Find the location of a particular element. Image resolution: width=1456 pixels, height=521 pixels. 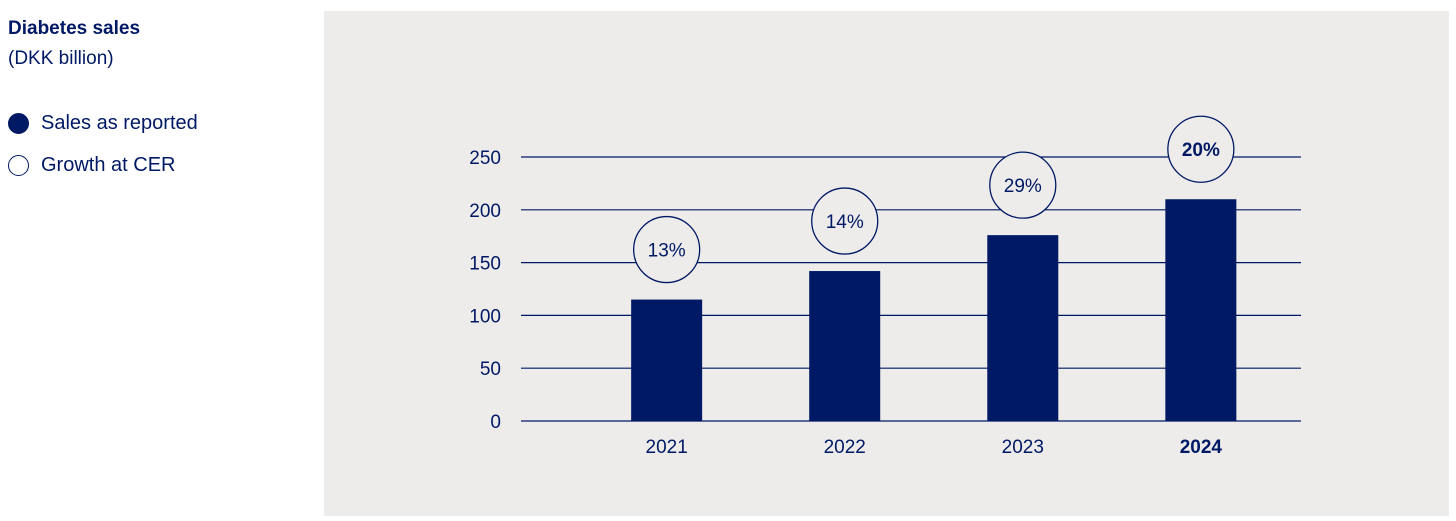

y-tick-label: 0 is located at coordinates (495, 422).